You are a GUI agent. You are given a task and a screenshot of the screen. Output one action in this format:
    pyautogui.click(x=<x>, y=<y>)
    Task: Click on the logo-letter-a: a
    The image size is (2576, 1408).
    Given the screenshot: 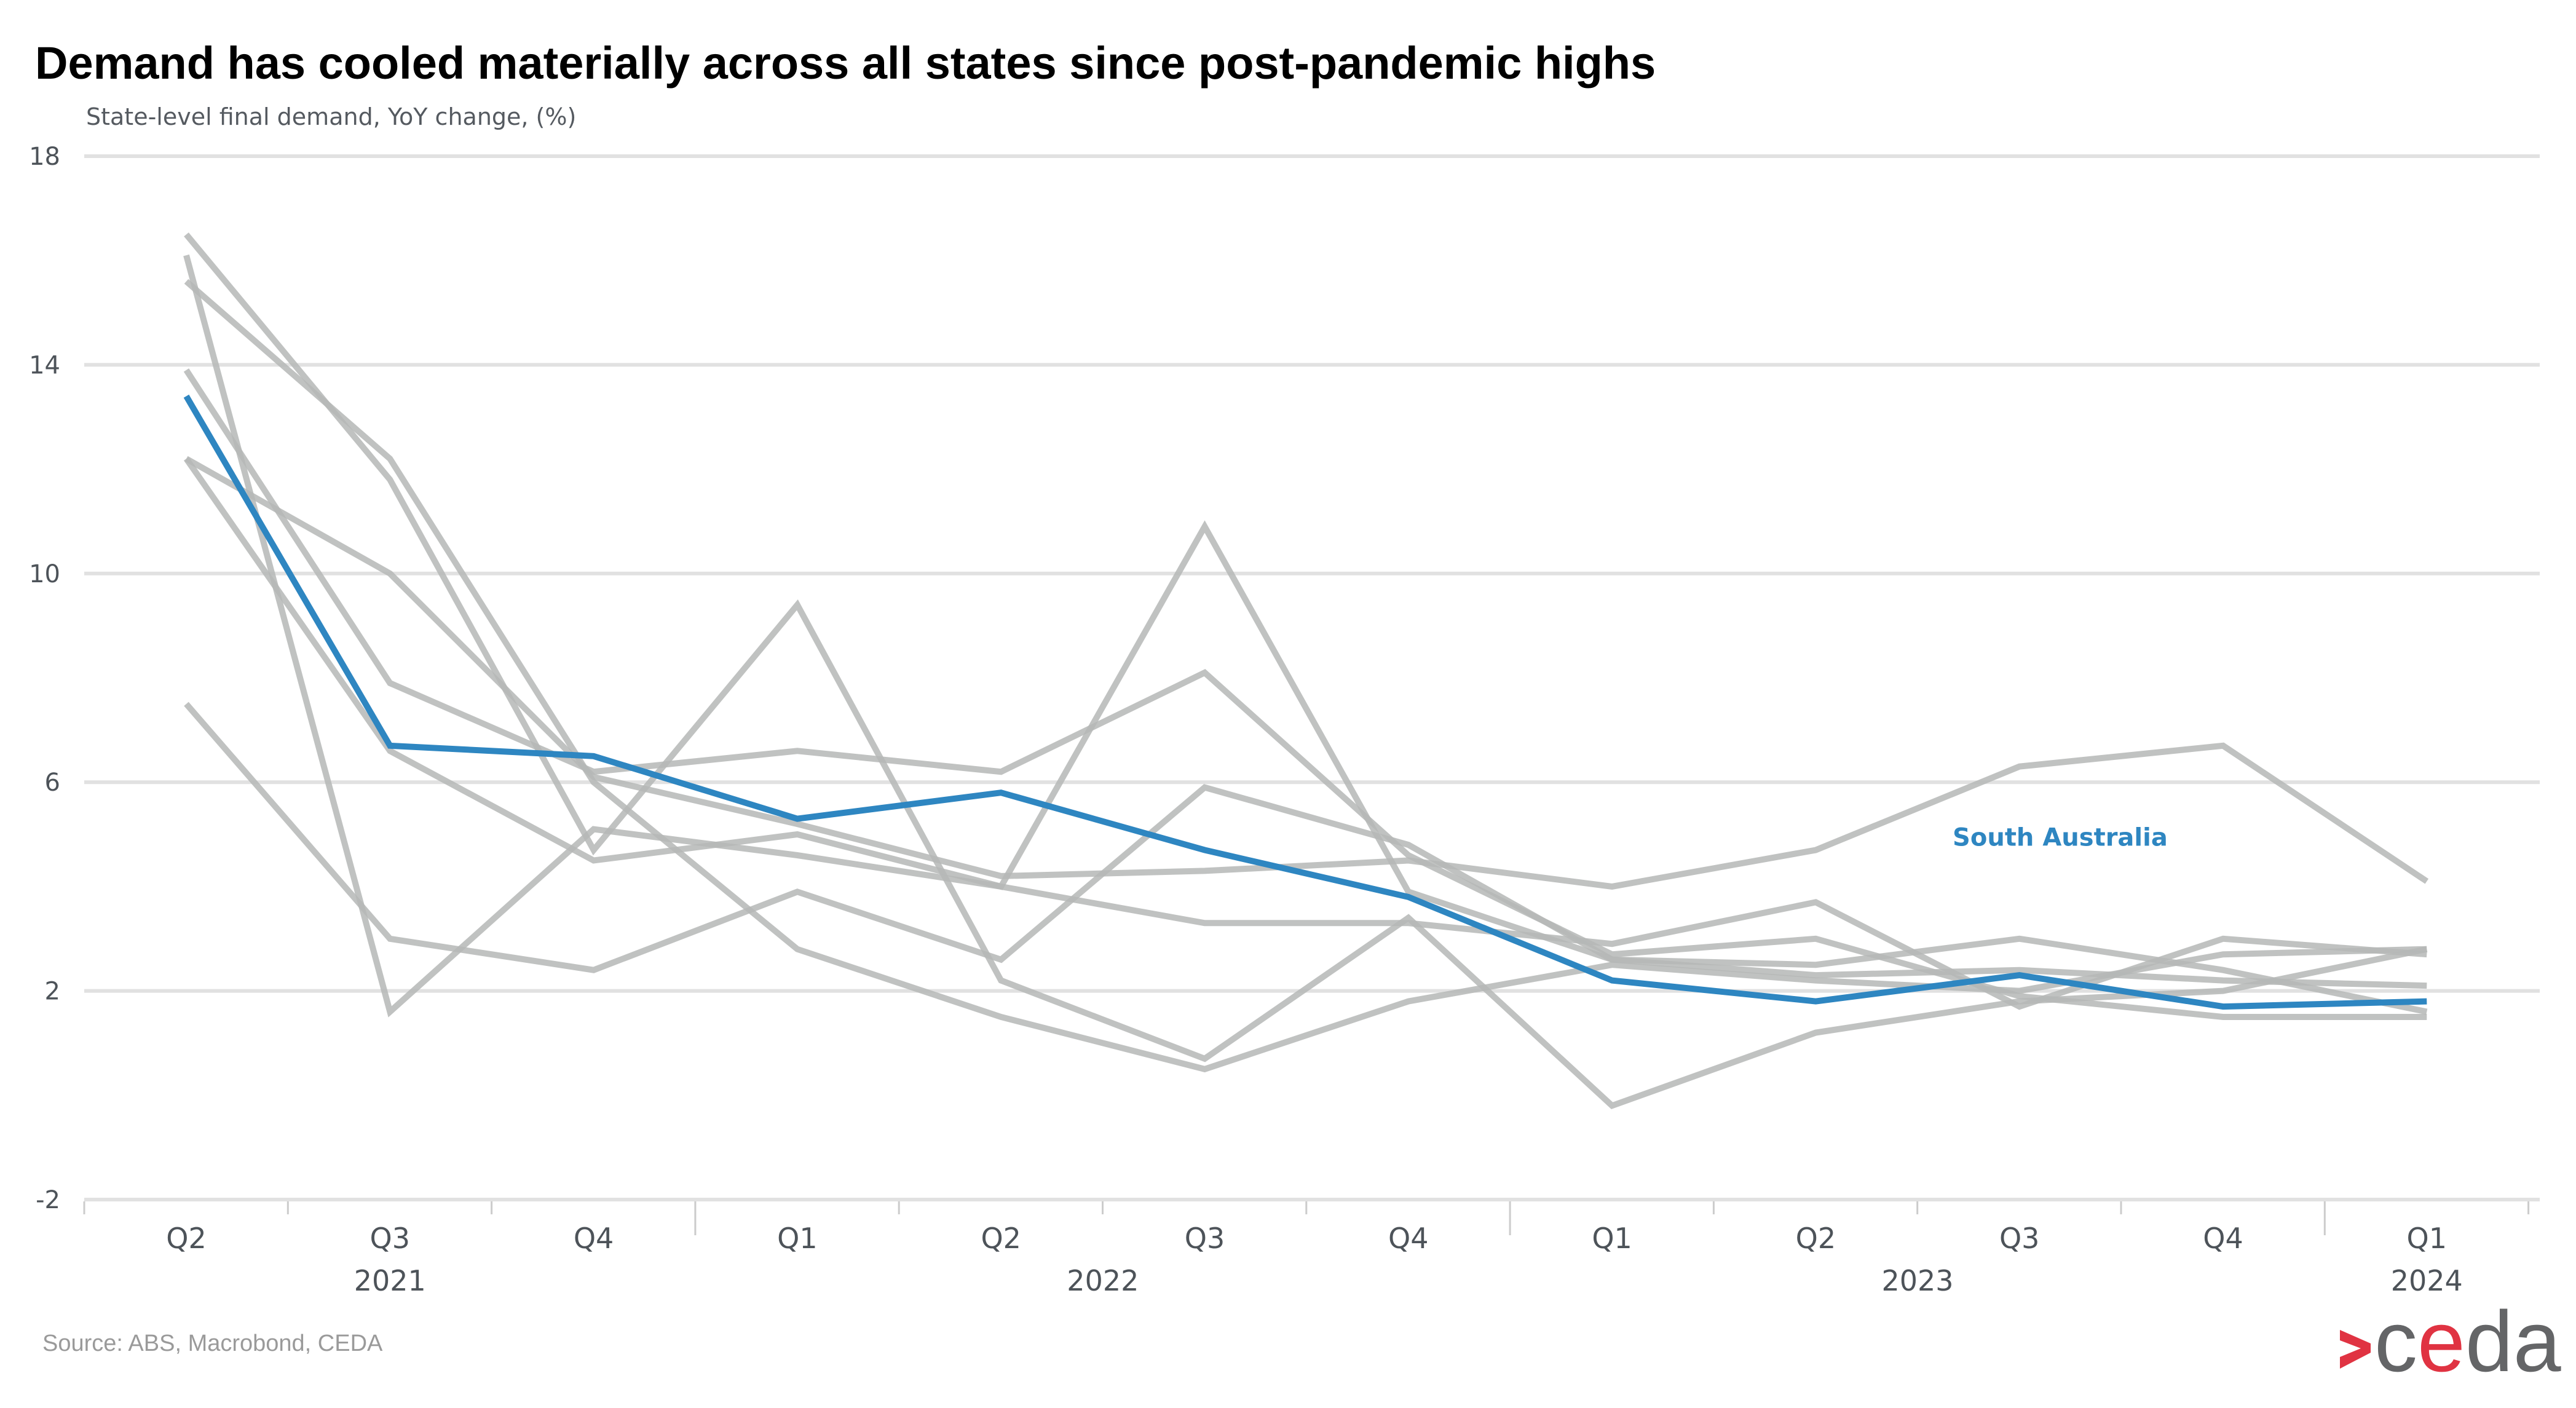 What is the action you would take?
    pyautogui.click(x=2537, y=1342)
    